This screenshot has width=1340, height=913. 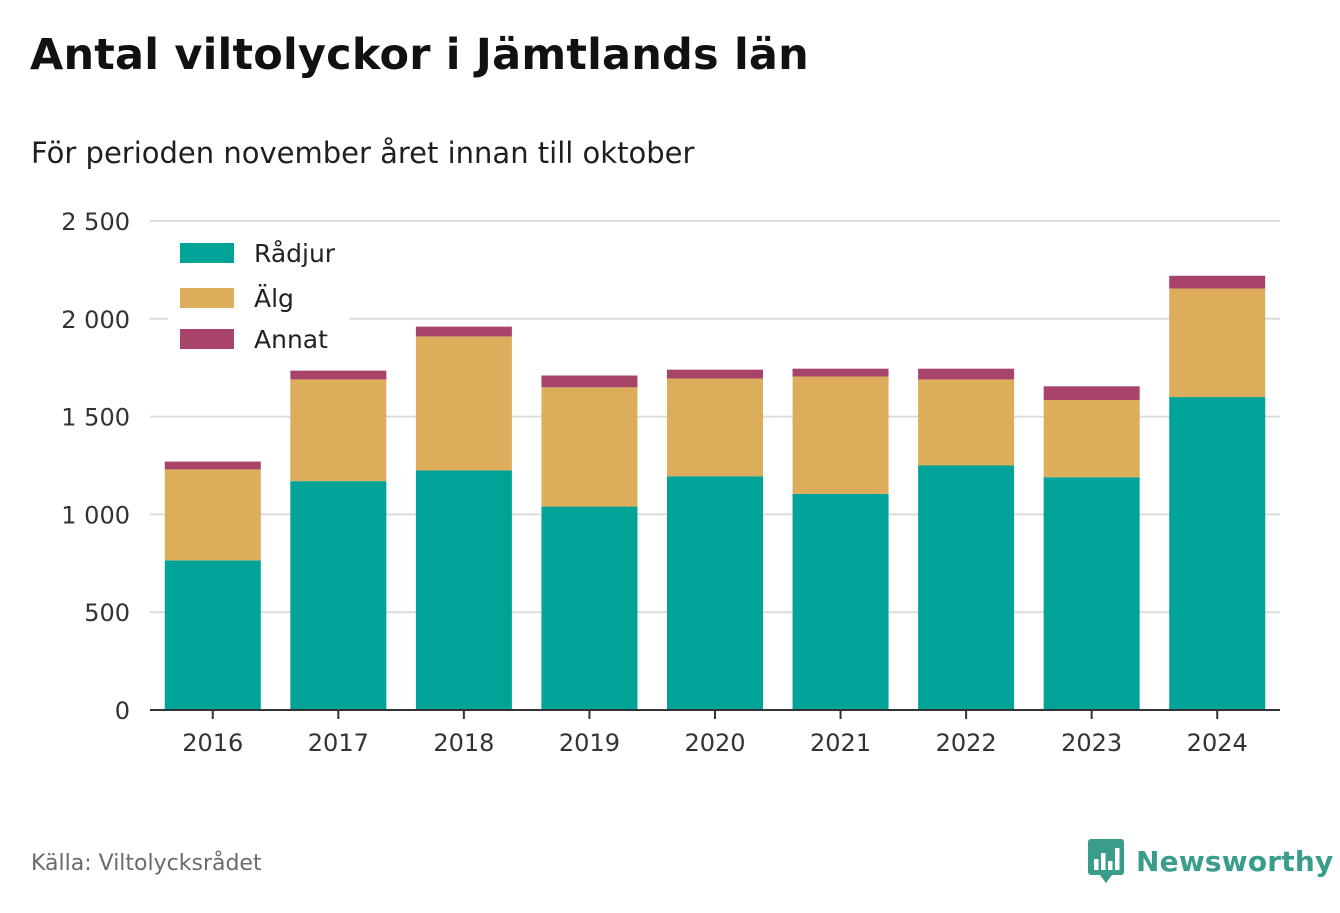 I want to click on x-tick-label: 2016, so click(x=212, y=743).